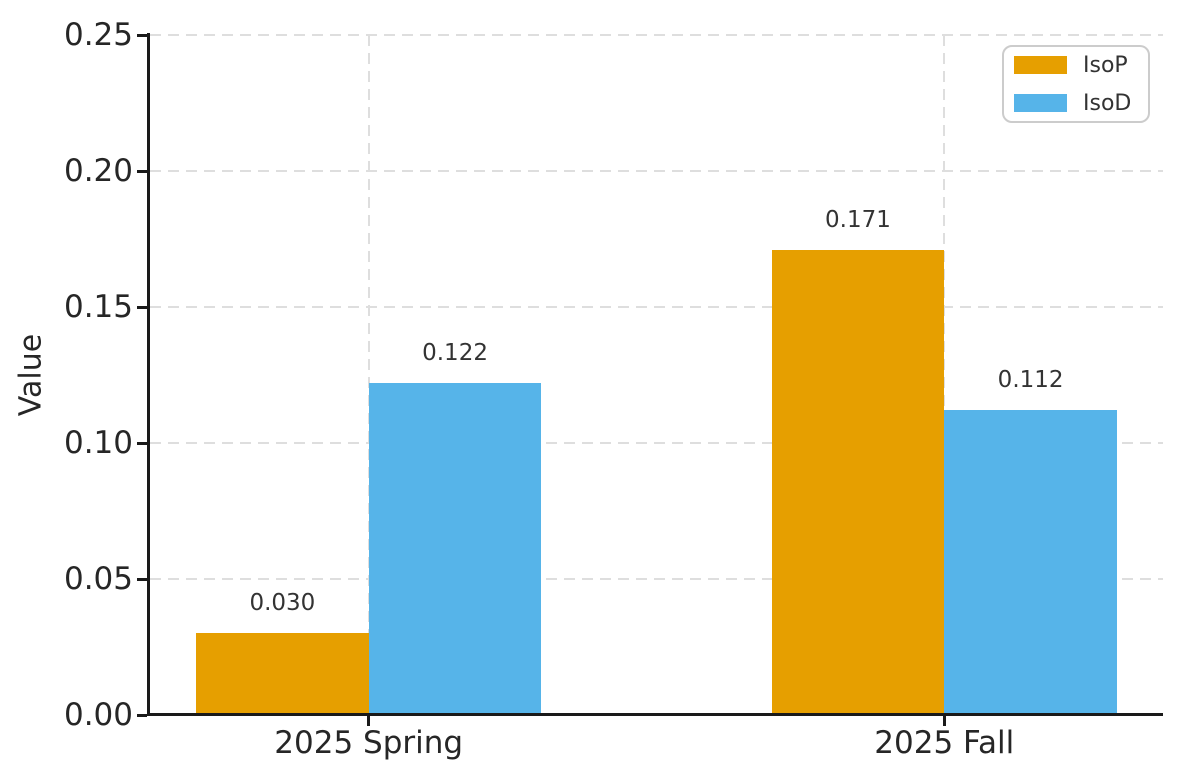 This screenshot has height=780, width=1180. What do you see at coordinates (455, 549) in the screenshot?
I see `bar-isod-2025-spring` at bounding box center [455, 549].